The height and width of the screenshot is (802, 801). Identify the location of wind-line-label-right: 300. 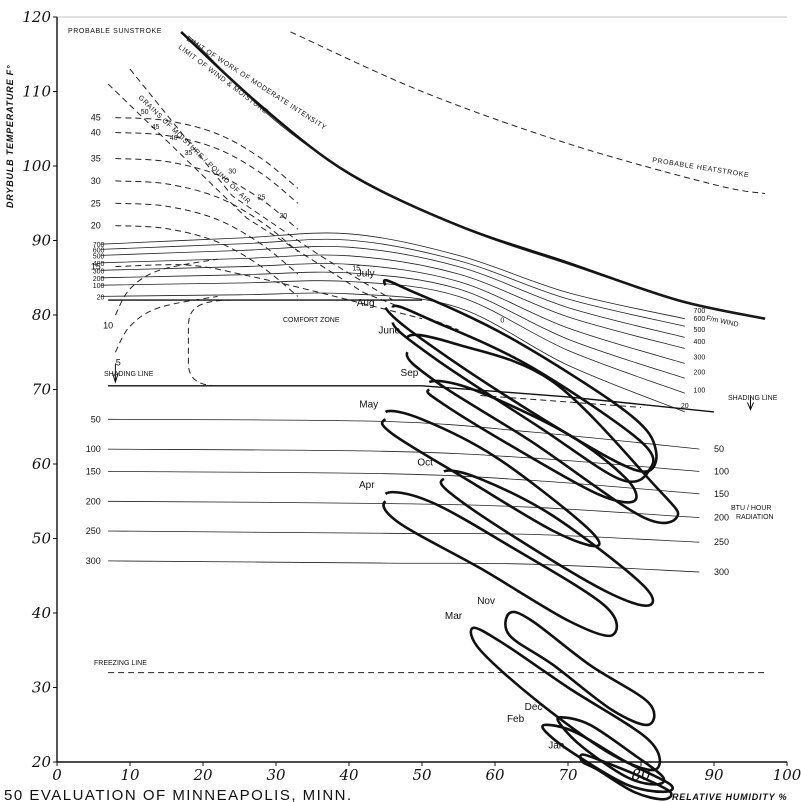
(700, 358).